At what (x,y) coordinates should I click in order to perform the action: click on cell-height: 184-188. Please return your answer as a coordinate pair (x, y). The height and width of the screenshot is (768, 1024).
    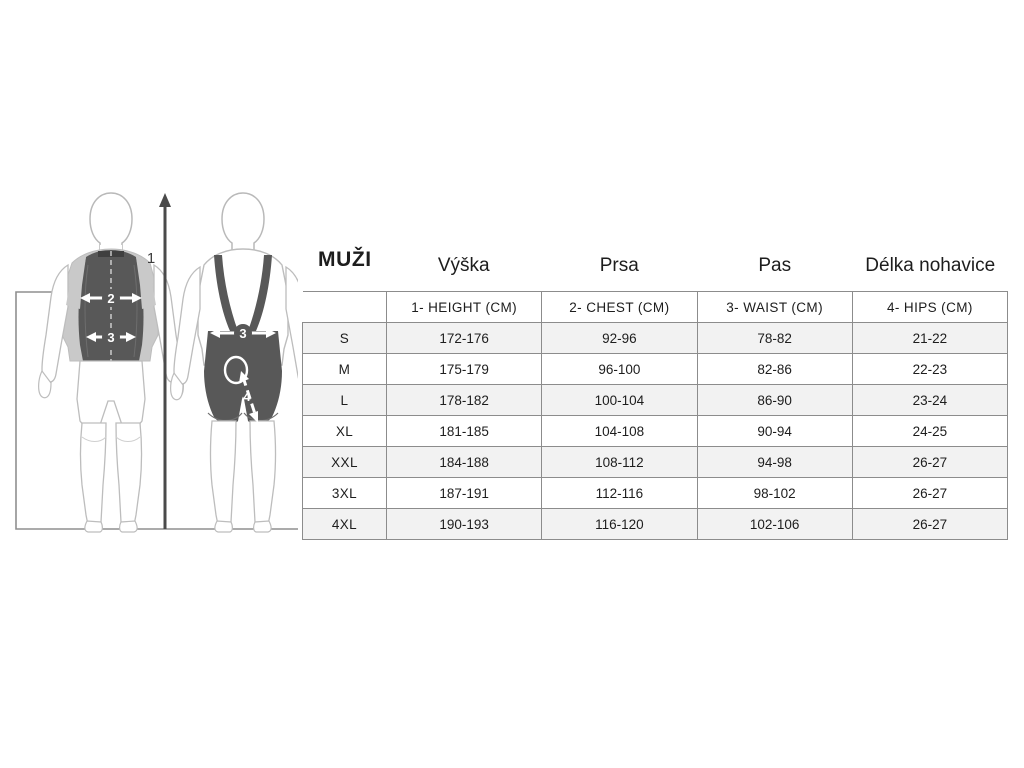
    Looking at the image, I should click on (464, 462).